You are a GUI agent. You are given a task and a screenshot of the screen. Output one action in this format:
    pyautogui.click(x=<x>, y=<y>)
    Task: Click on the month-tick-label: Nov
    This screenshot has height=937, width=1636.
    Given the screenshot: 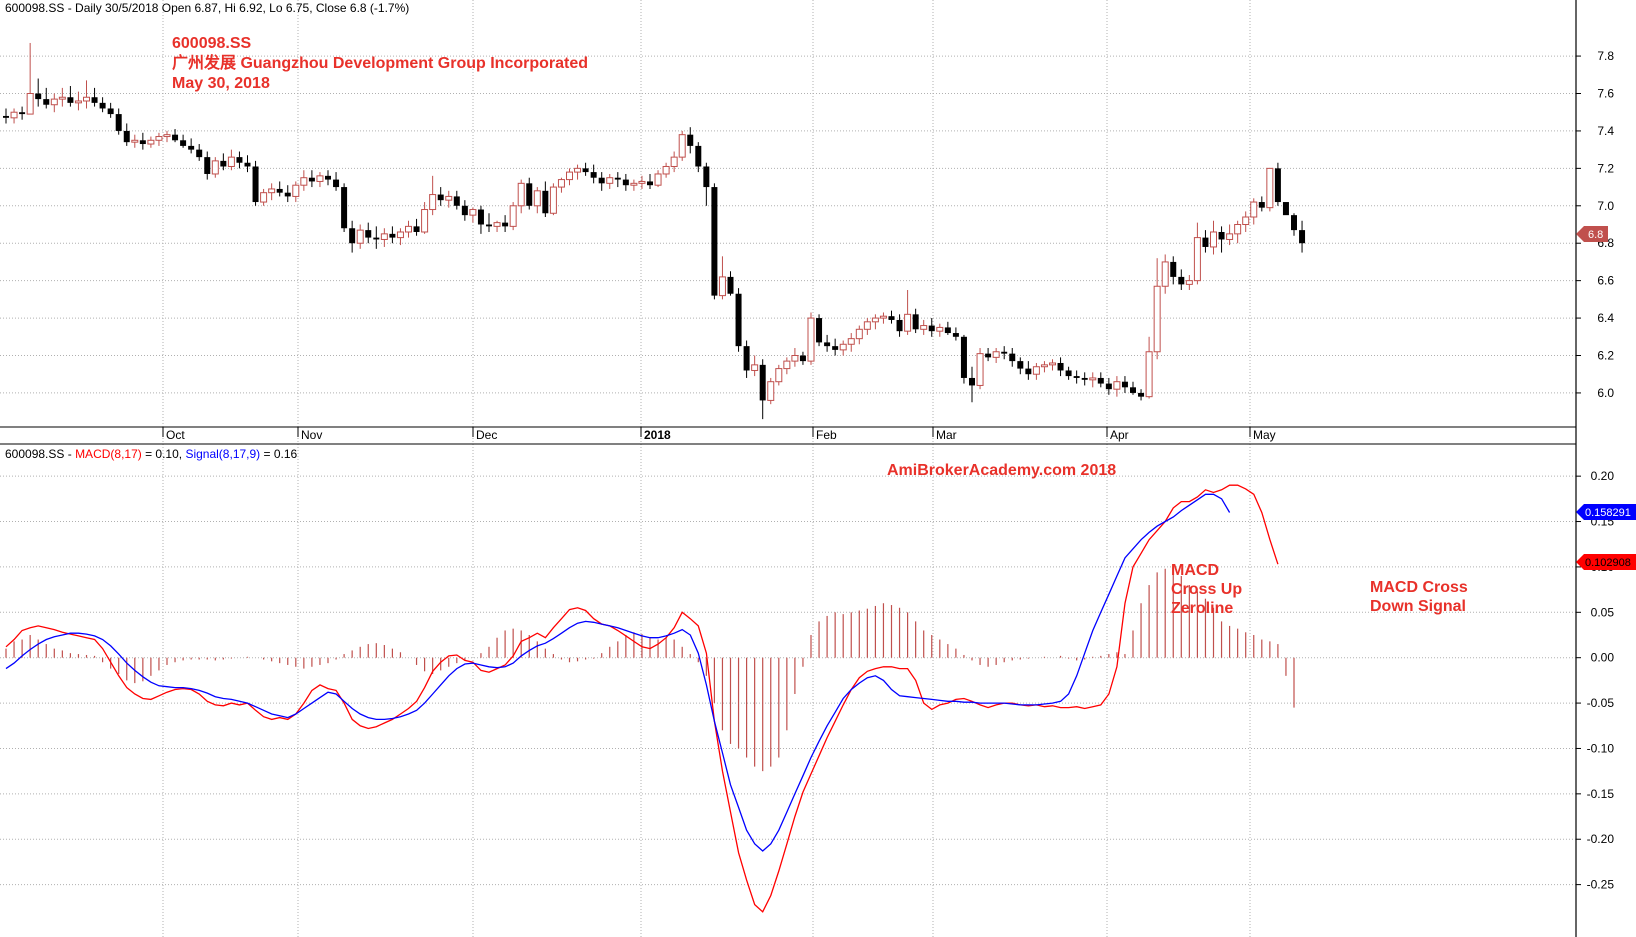 What is the action you would take?
    pyautogui.click(x=311, y=435)
    